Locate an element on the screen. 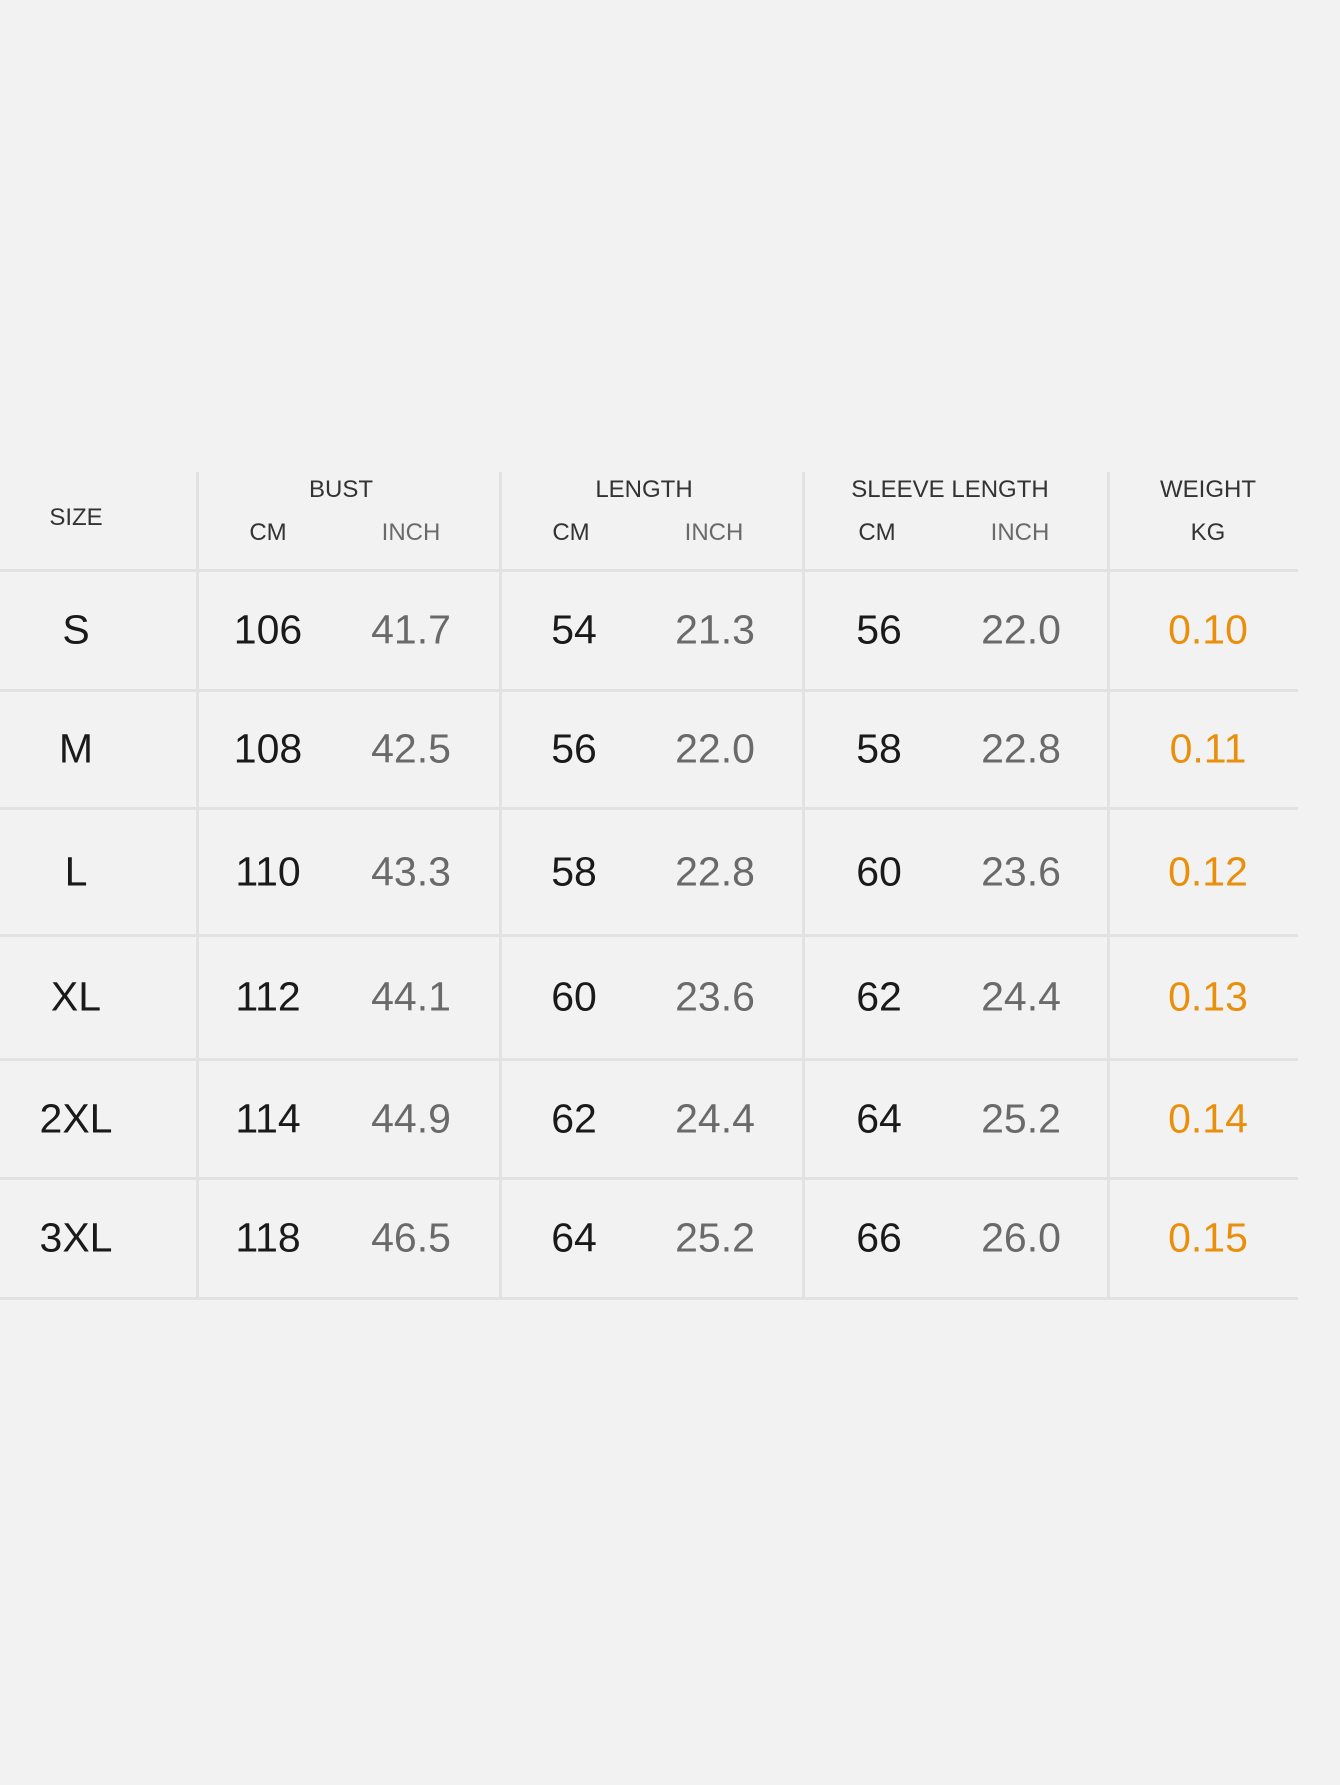 The height and width of the screenshot is (1785, 1340). cell-value: 118 is located at coordinates (268, 1237).